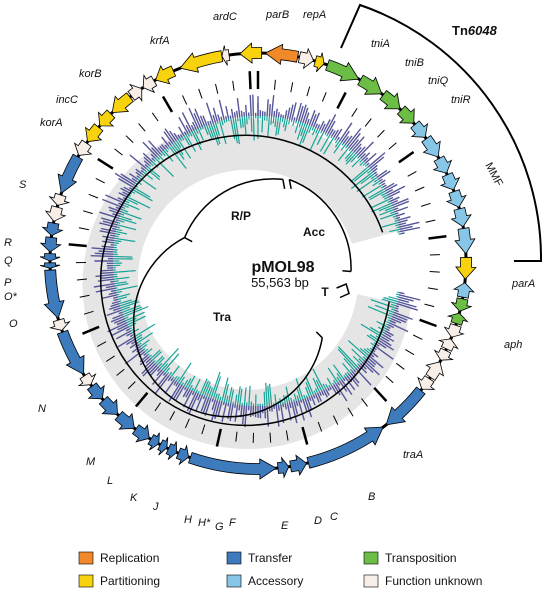 The image size is (551, 593). I want to click on region-acc-end-tick, so click(347, 271).